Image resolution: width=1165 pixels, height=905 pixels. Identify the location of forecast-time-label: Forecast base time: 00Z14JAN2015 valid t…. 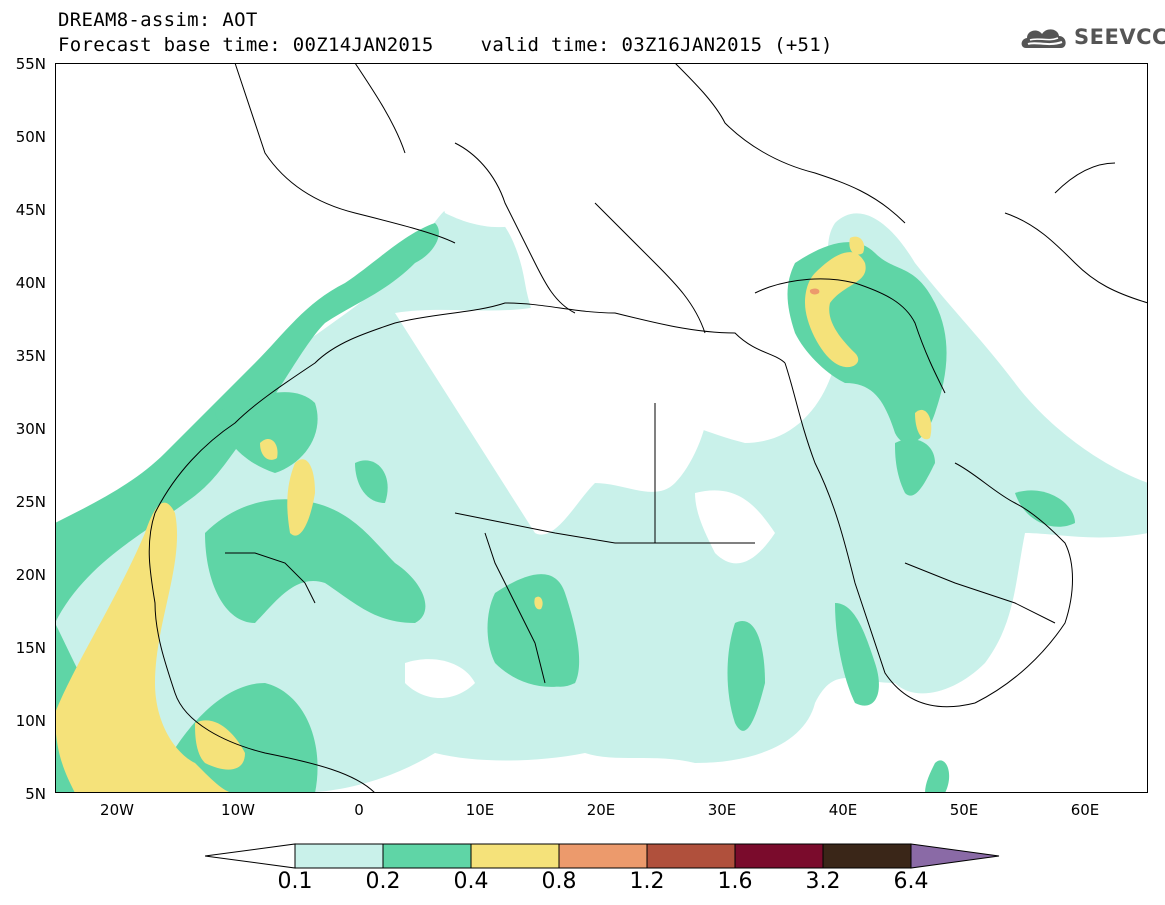
(445, 45).